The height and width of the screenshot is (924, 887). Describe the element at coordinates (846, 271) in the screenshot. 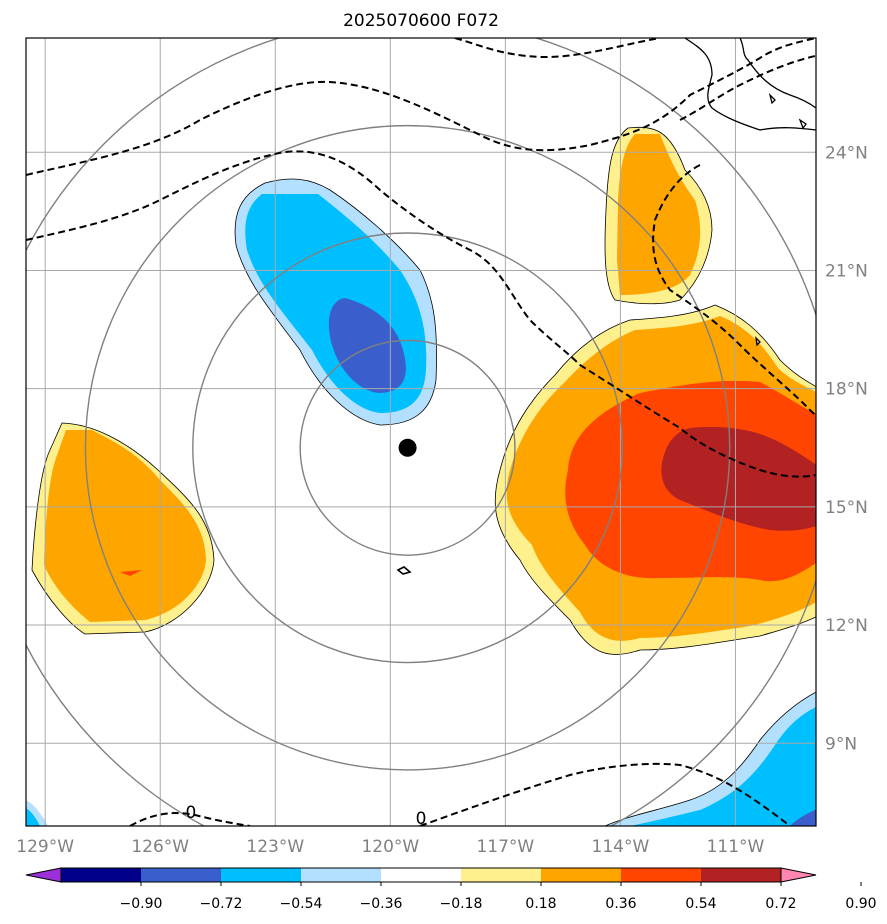

I see `latitude-tick-label: 21°N` at that location.